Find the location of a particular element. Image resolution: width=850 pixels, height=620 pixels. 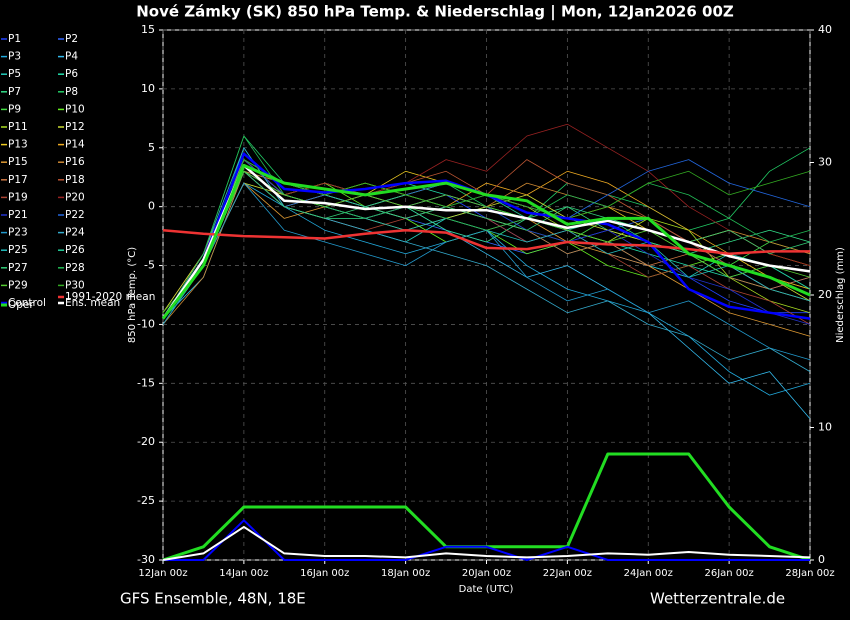

footer-right: Wetterzentrale.de is located at coordinates (717, 599).